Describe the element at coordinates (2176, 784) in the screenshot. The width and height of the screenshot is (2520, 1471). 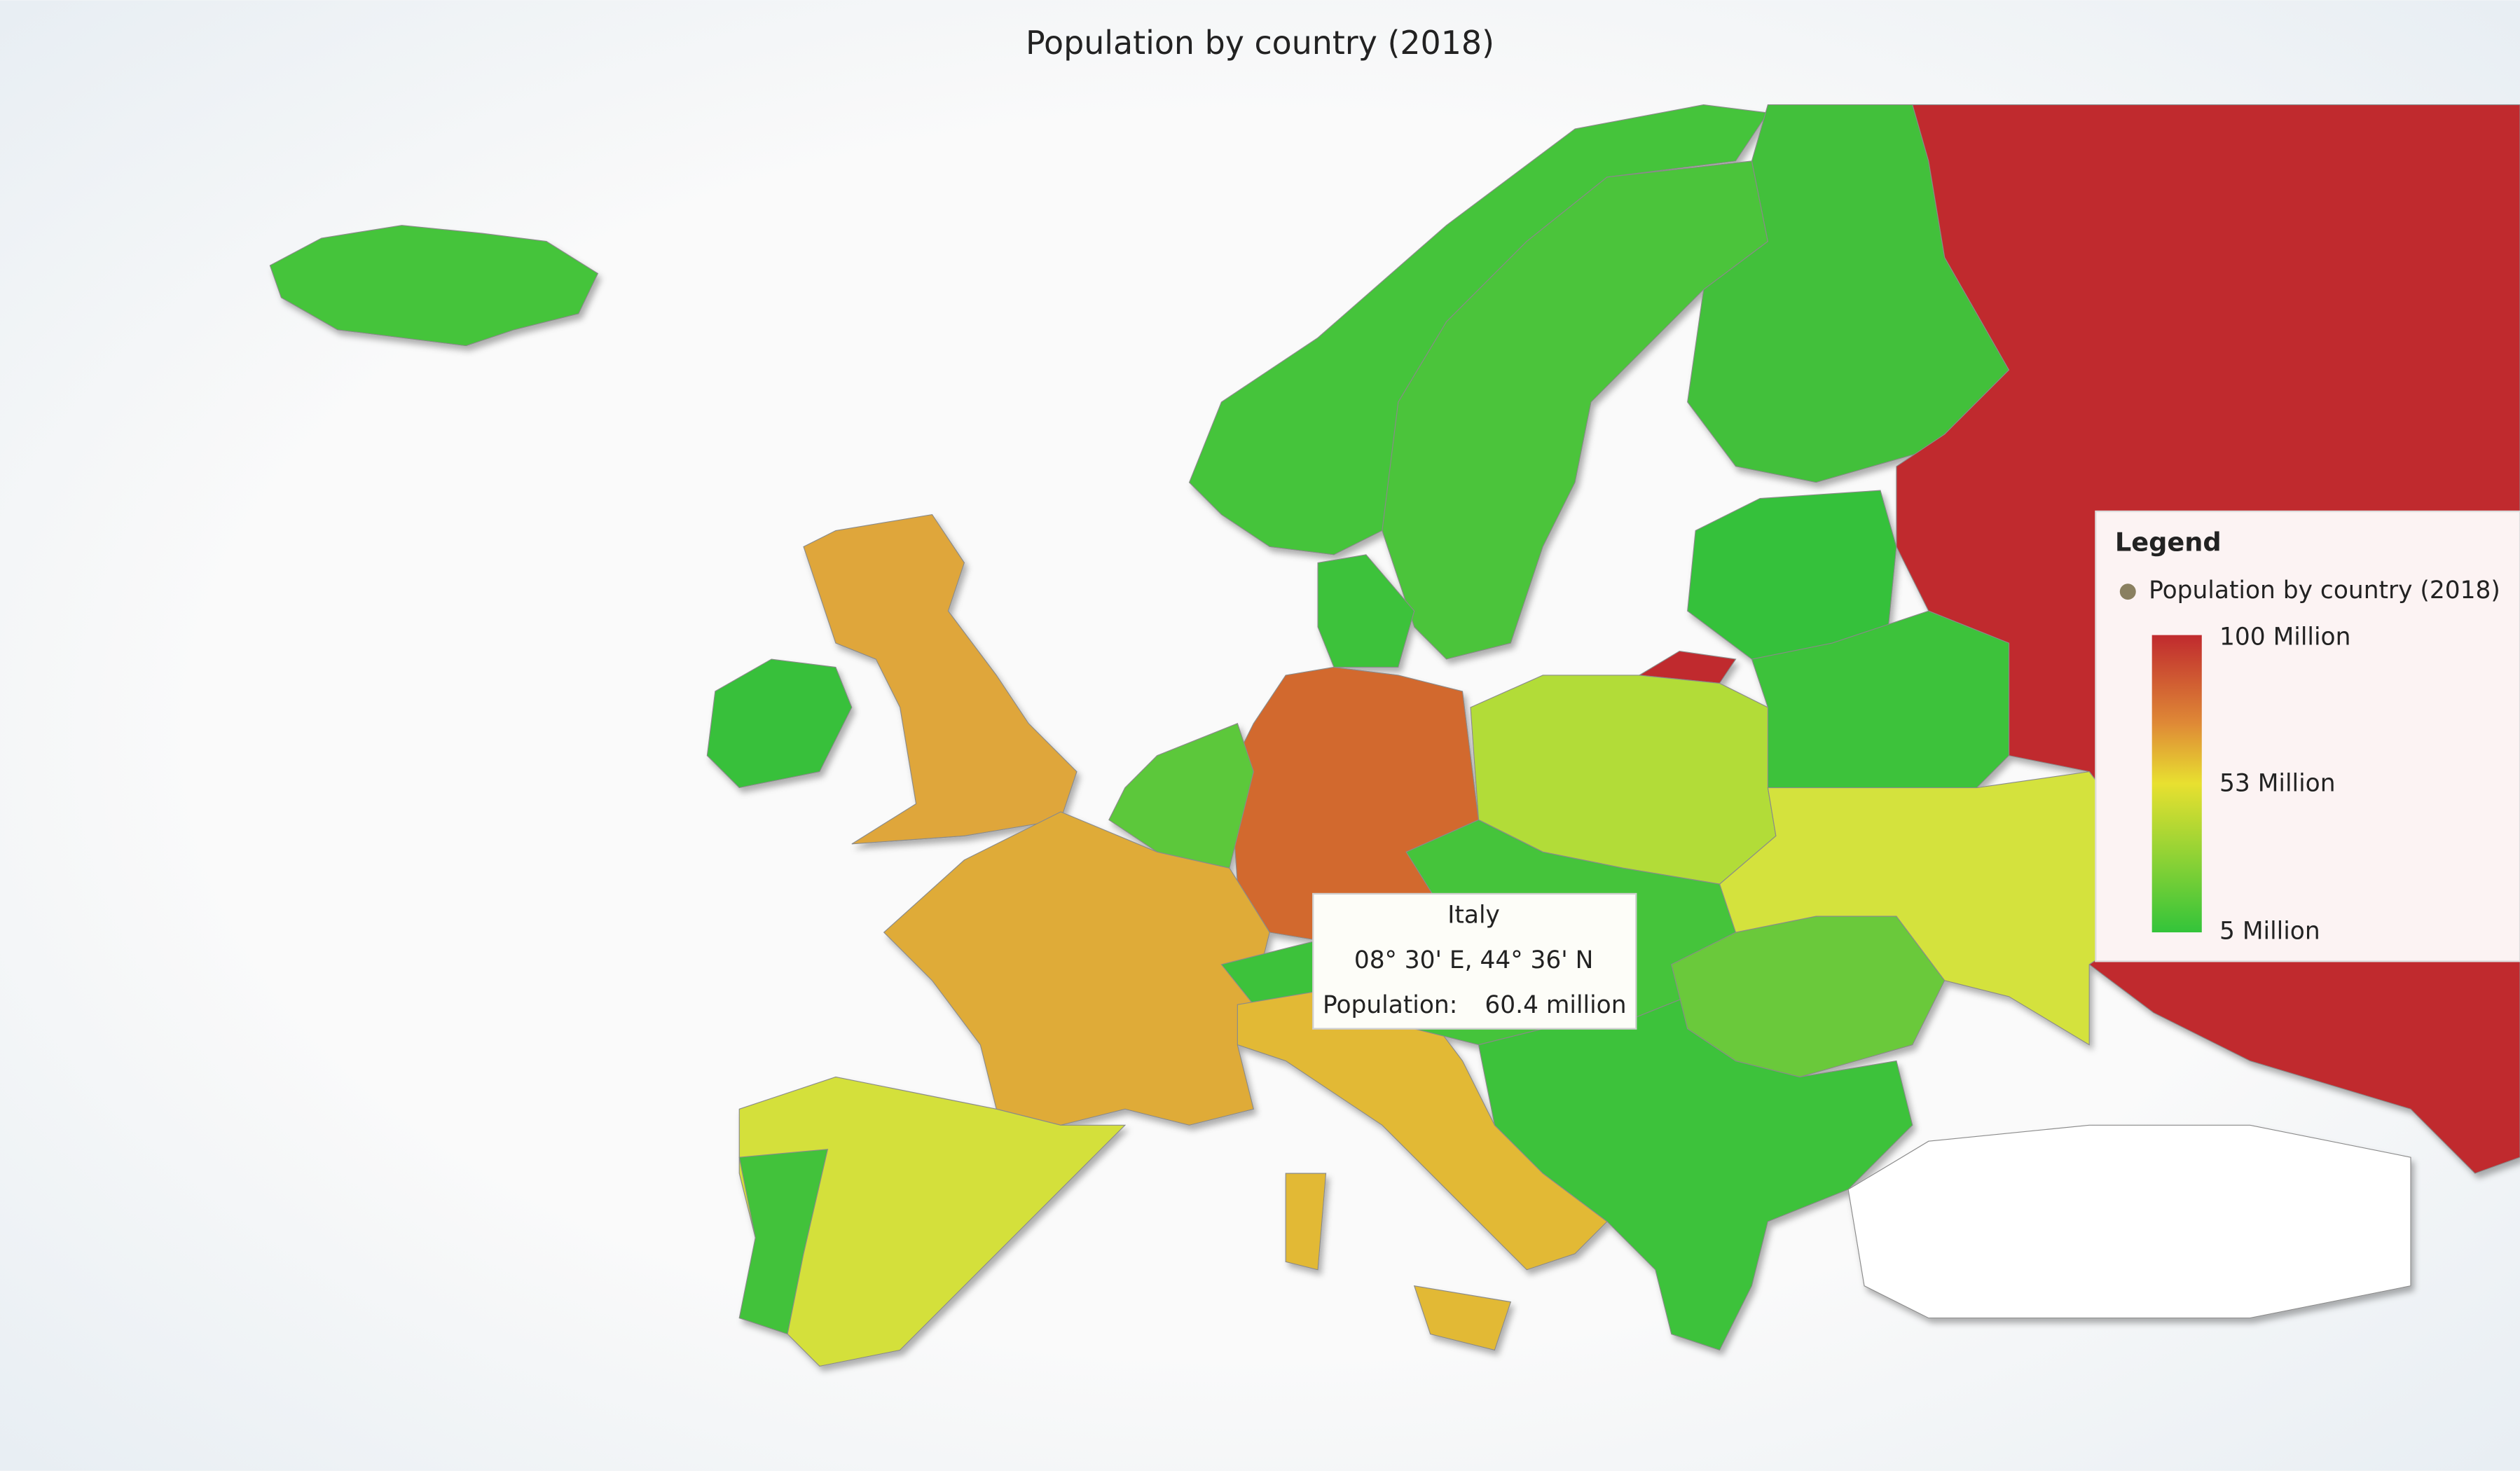
I see `color-scale` at that location.